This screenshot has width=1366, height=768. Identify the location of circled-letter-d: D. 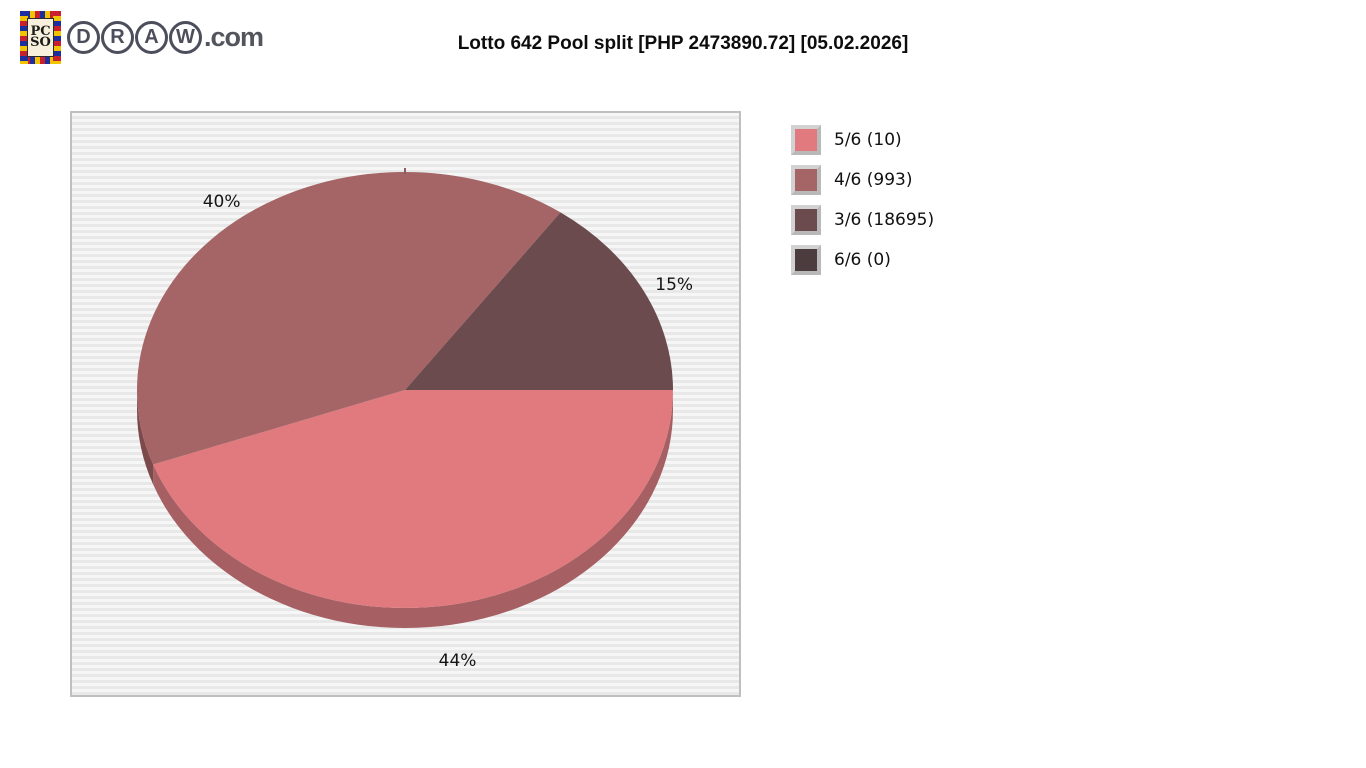
(83, 37).